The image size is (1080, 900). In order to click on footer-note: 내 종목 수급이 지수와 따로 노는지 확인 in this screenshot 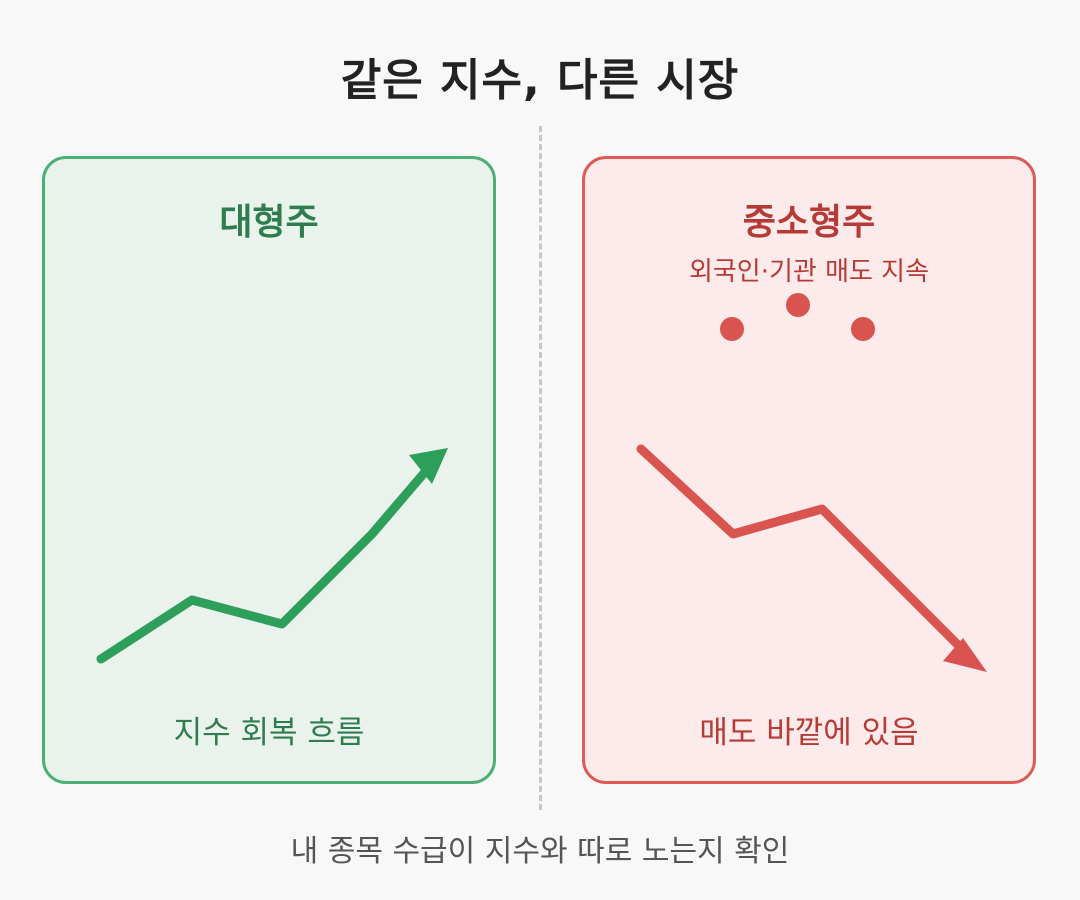, I will do `click(540, 851)`.